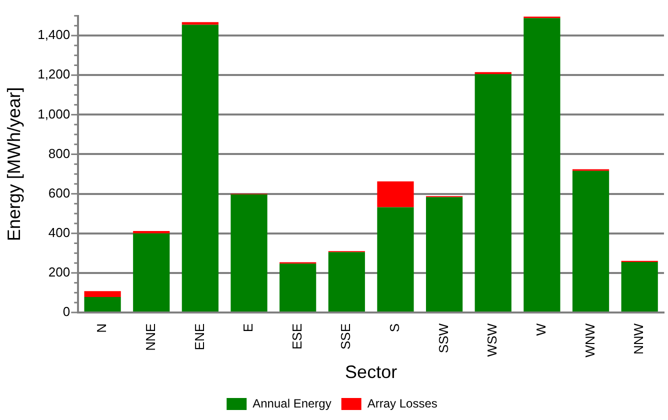 This screenshot has width=668, height=420. I want to click on y-tick-label: 0, so click(66, 312).